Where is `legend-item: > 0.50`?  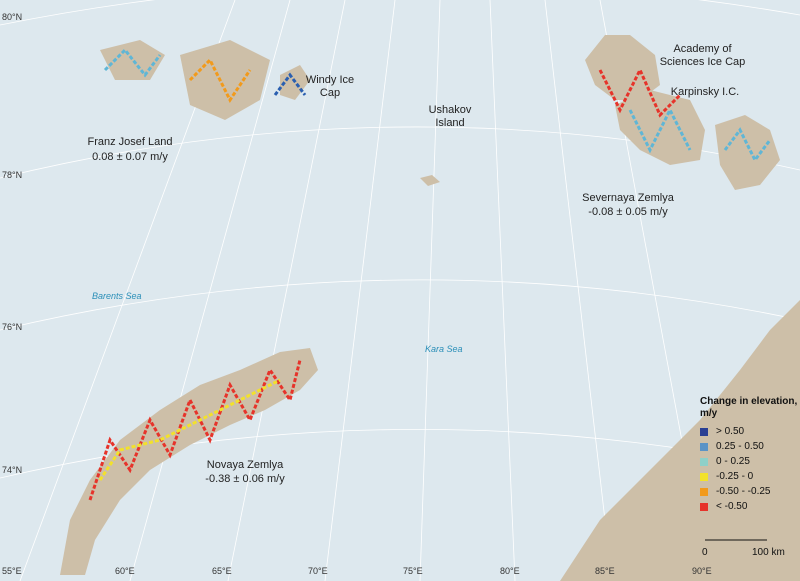 legend-item: > 0.50 is located at coordinates (749, 431).